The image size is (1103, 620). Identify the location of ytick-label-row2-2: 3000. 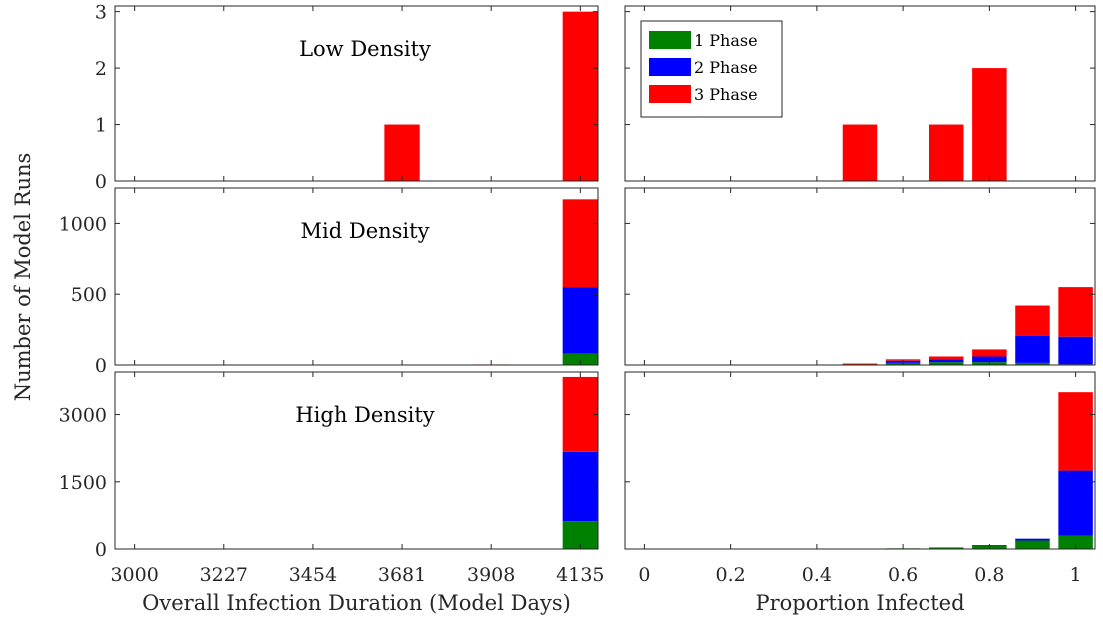
(83, 416).